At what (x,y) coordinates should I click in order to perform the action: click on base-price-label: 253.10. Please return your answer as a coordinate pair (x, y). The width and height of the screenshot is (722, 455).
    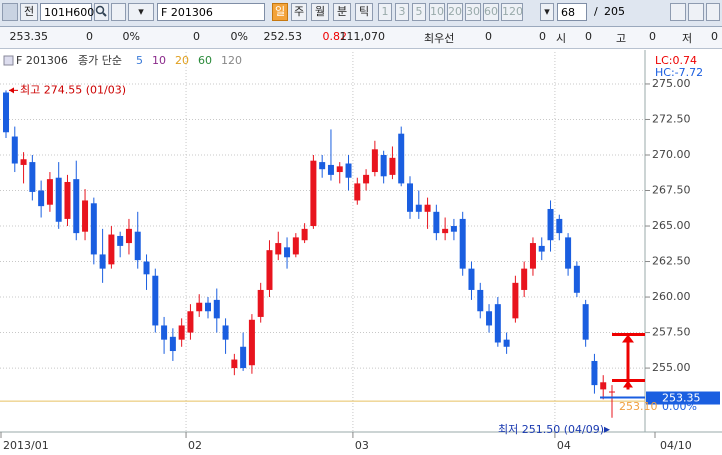
    Looking at the image, I should click on (638, 406).